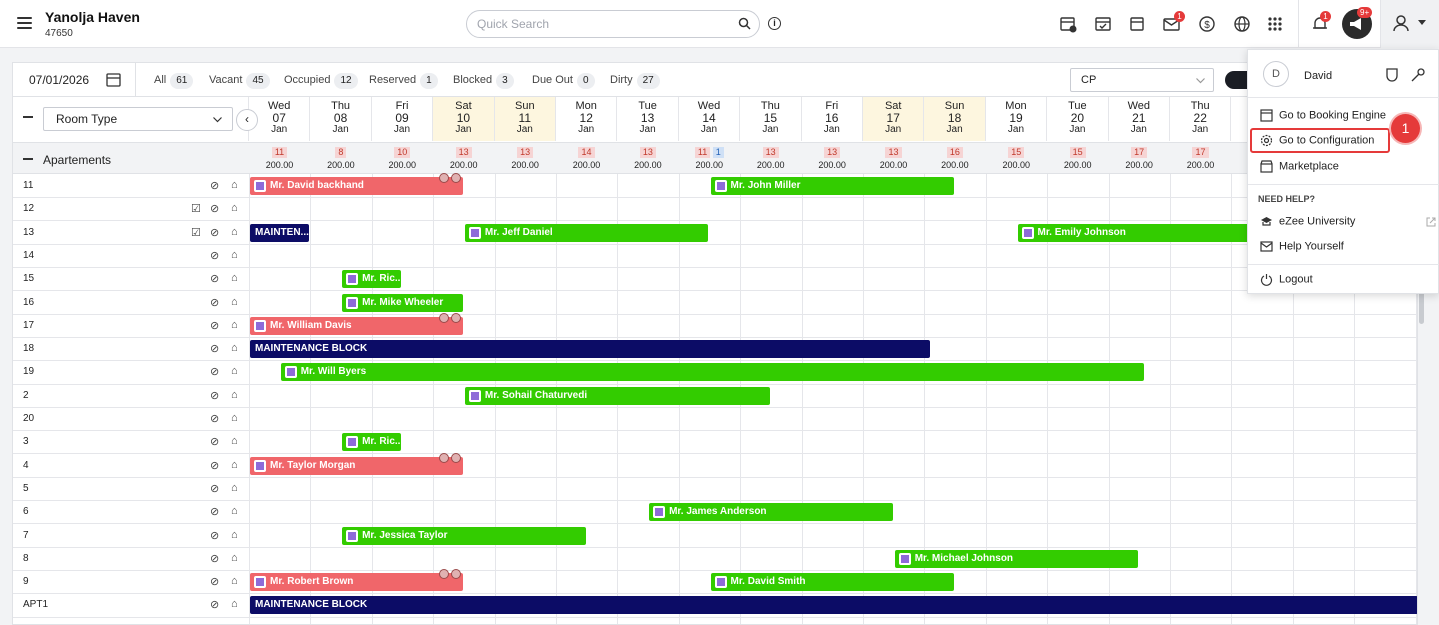 Image resolution: width=1439 pixels, height=625 pixels. What do you see at coordinates (1068, 24) in the screenshot?
I see `add-booking-calendar-icon` at bounding box center [1068, 24].